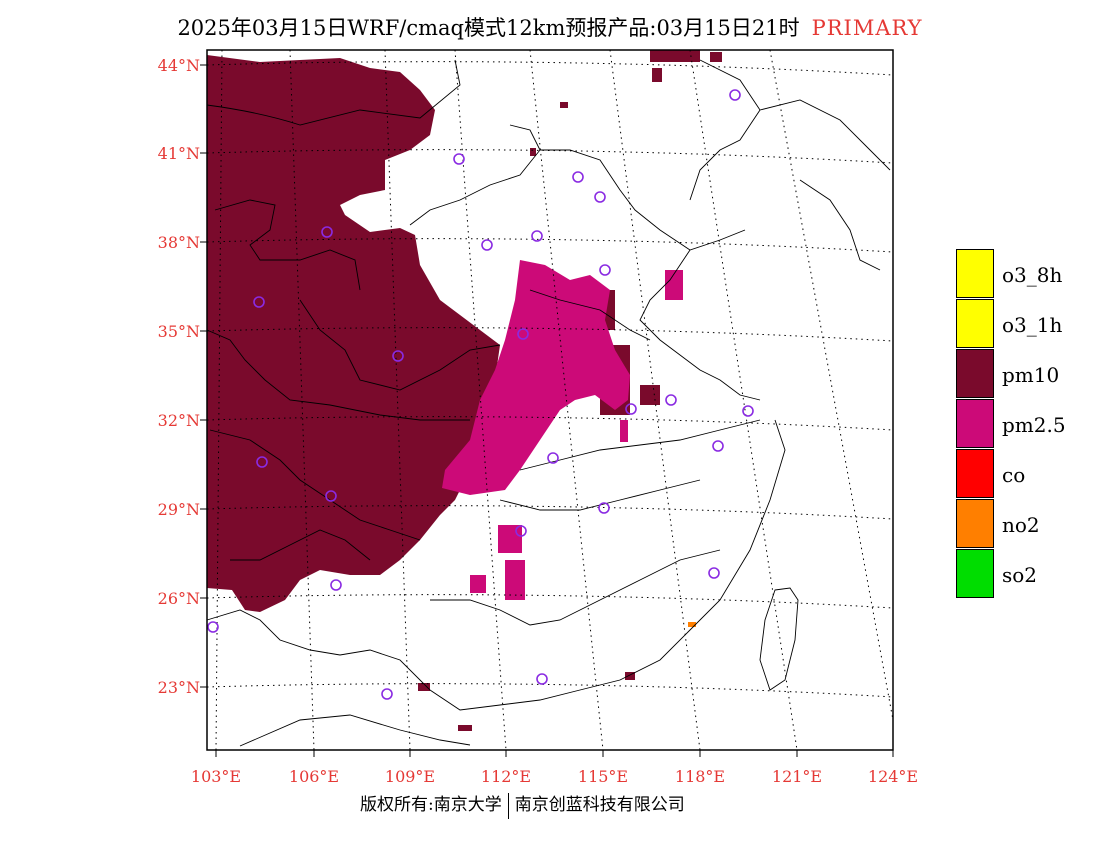 This screenshot has width=1100, height=850. What do you see at coordinates (562, 430) in the screenshot?
I see `pm25-region` at bounding box center [562, 430].